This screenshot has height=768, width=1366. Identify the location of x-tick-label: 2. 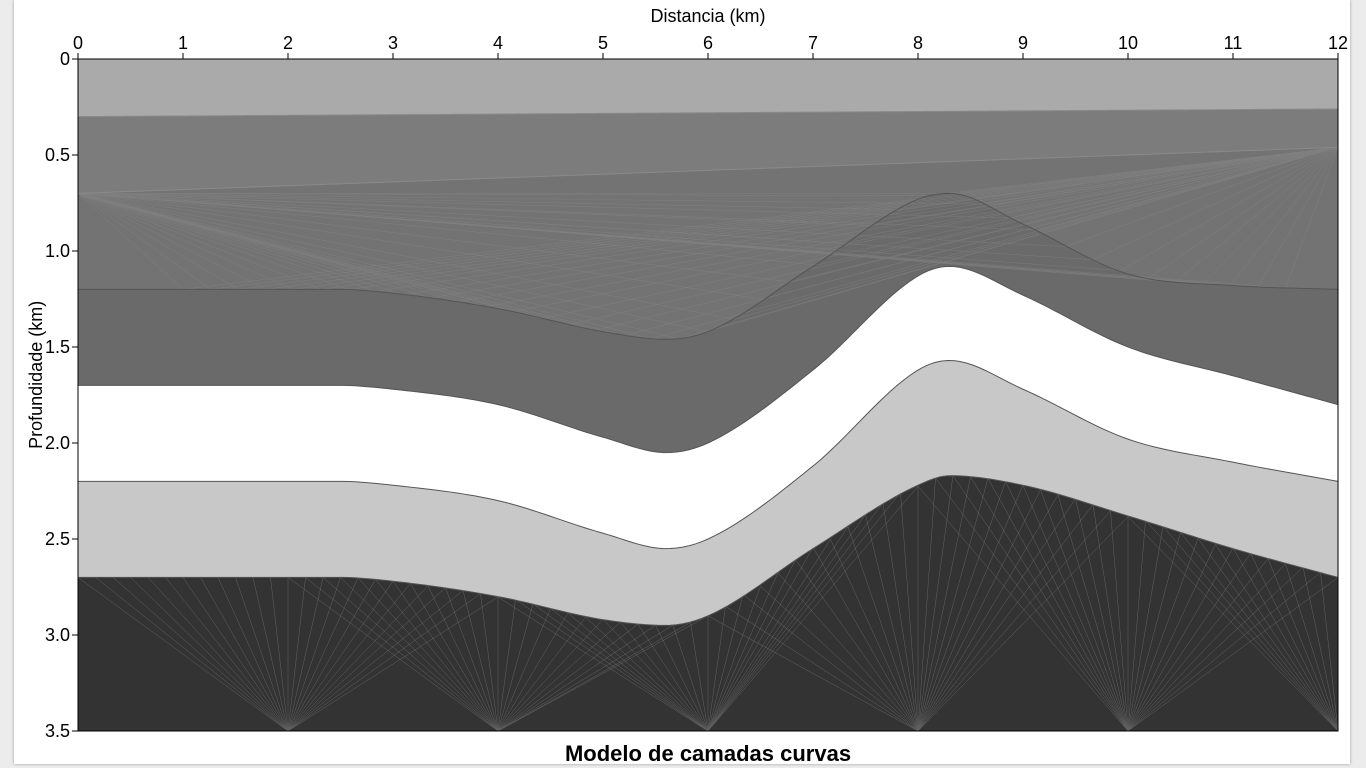
(288, 43).